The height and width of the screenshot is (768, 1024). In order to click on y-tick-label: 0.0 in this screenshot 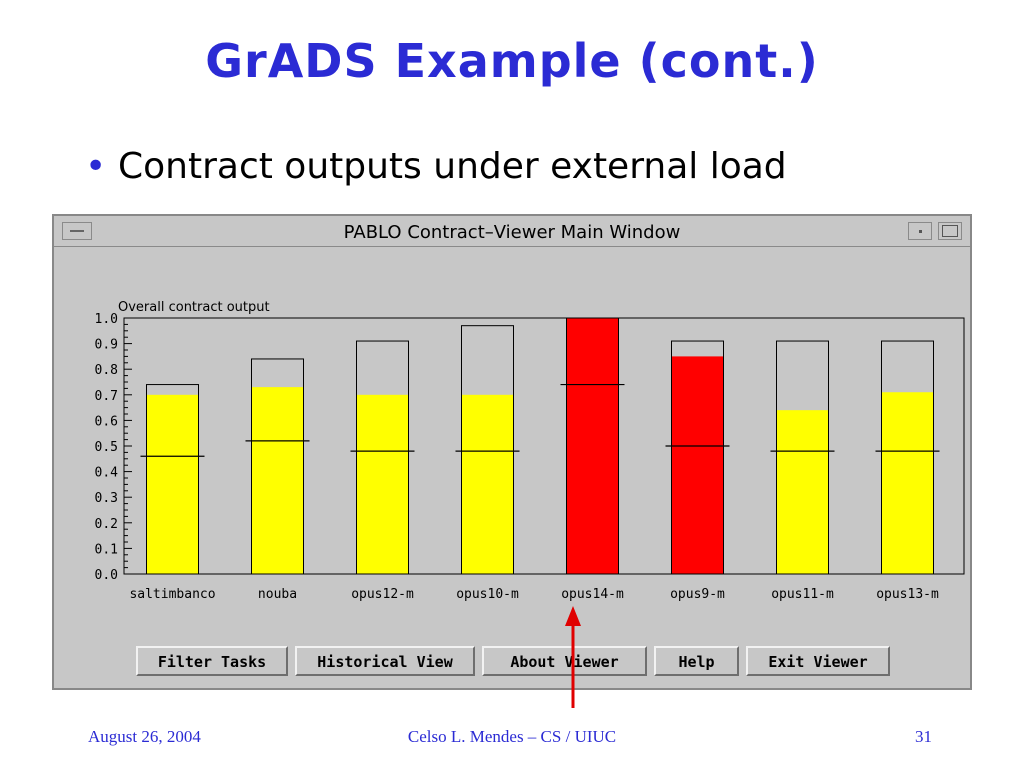, I will do `click(106, 575)`.